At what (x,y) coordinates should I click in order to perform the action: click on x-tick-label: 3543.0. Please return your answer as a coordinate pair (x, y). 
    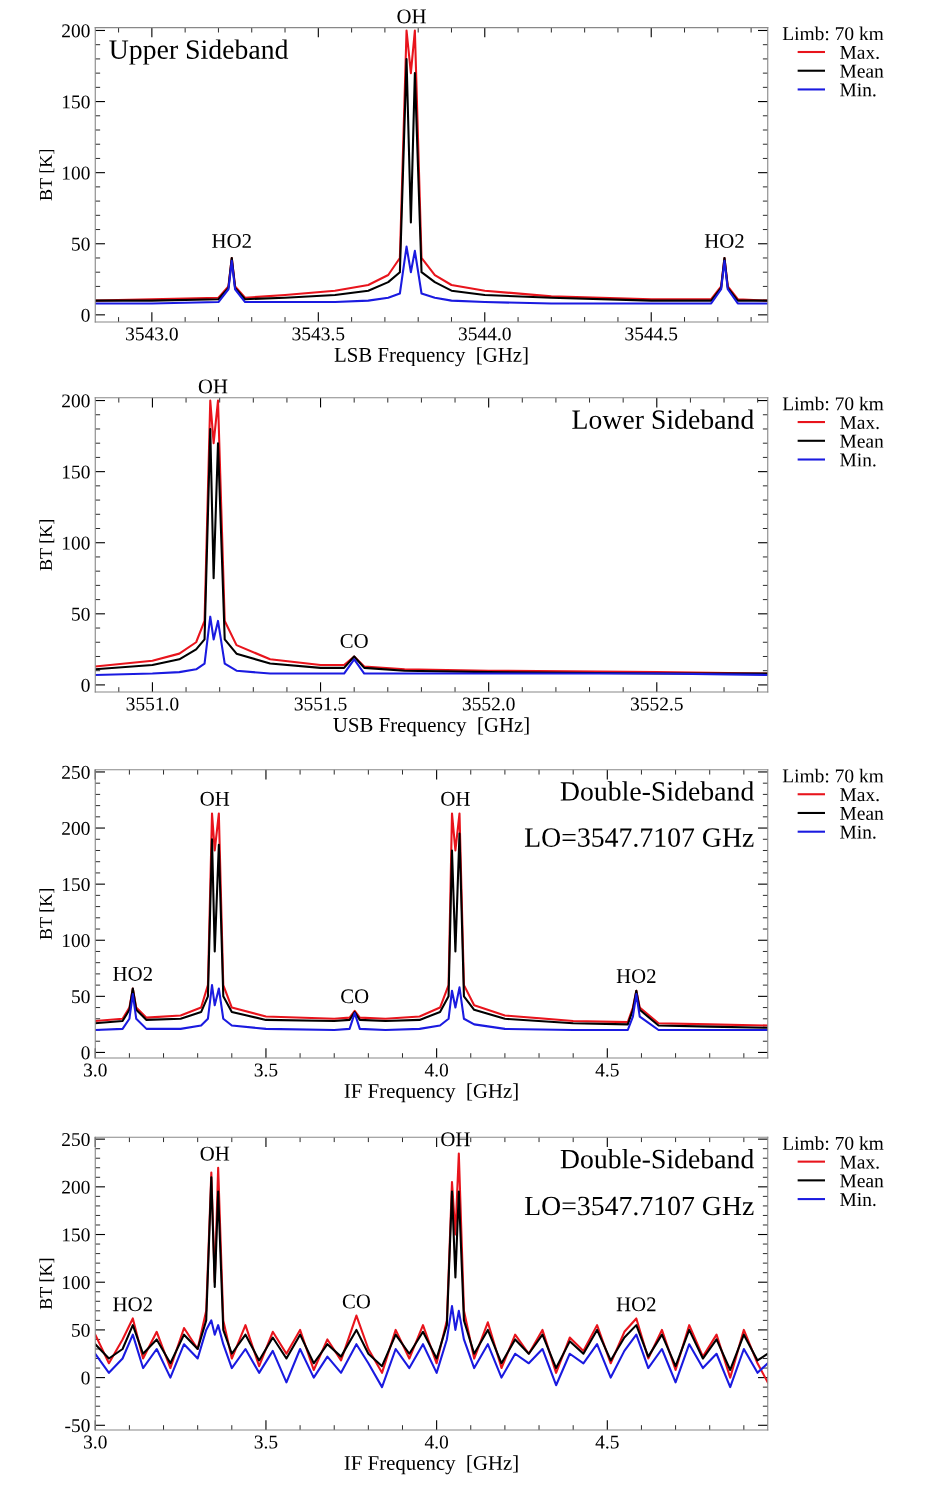
    Looking at the image, I should click on (152, 334).